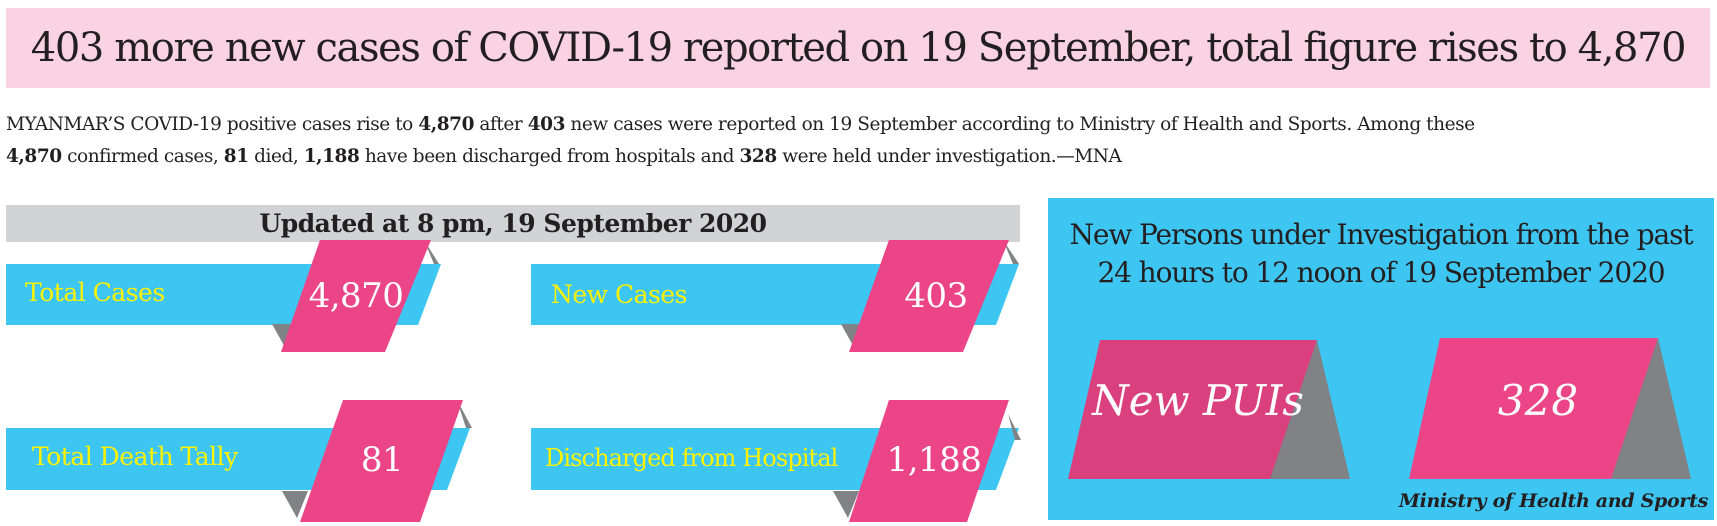 The height and width of the screenshot is (526, 1717). I want to click on stat-total-deaths: Total Death Tally 81, so click(251, 462).